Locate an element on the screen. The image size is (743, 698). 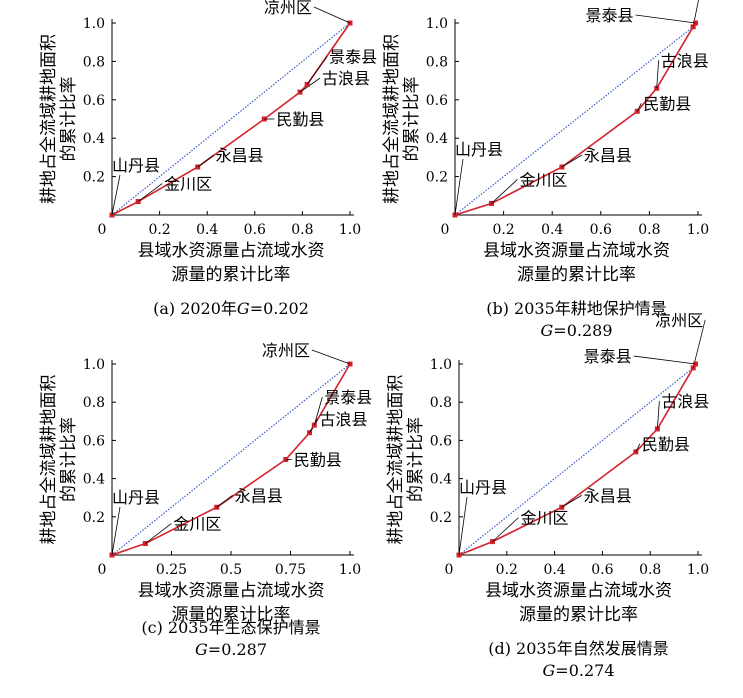
x-tick-label: 0.4 is located at coordinates (207, 230).